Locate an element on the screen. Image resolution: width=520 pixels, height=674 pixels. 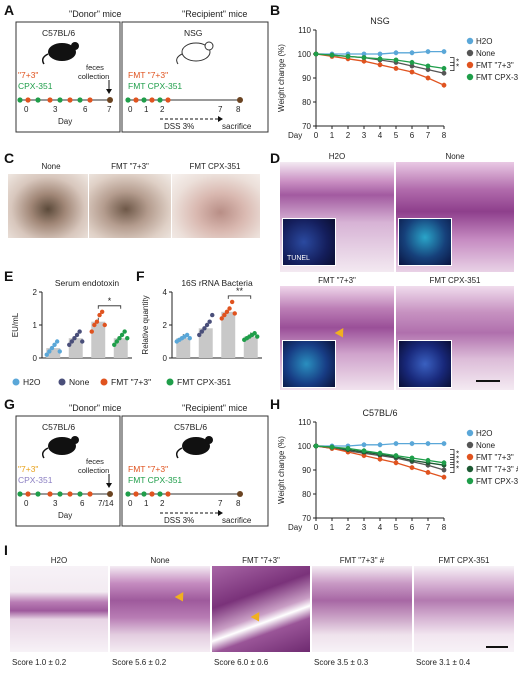
tunel-inset-none is located at coordinates (425, 242).